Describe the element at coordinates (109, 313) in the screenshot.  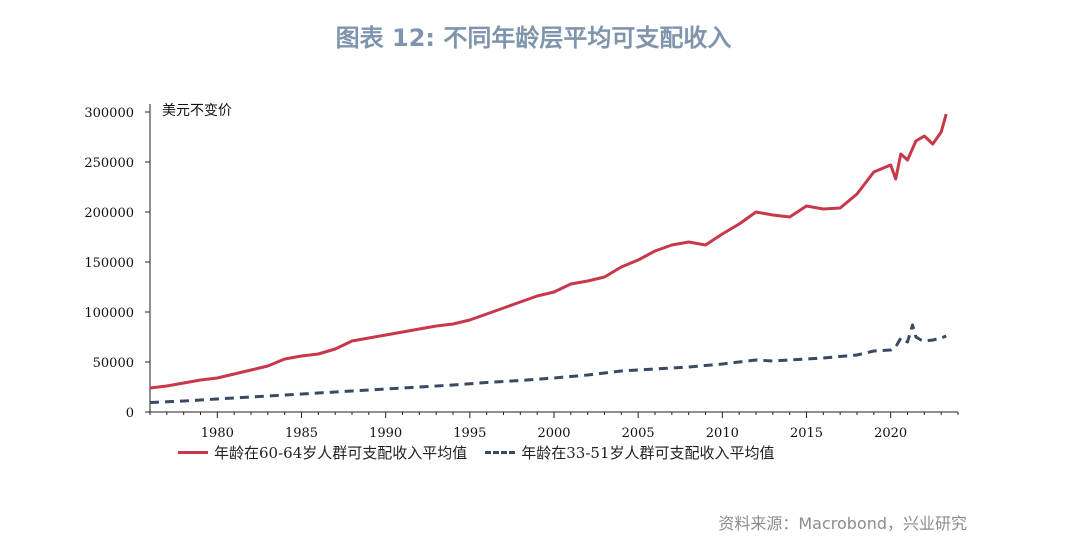
I see `y-tick-label: 100000` at that location.